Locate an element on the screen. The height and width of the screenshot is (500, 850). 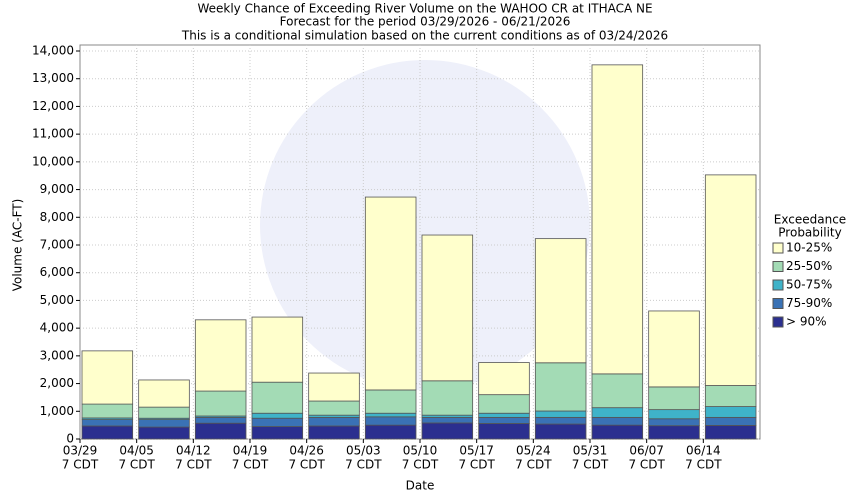
legend-title: Exceedance is located at coordinates (810, 220).